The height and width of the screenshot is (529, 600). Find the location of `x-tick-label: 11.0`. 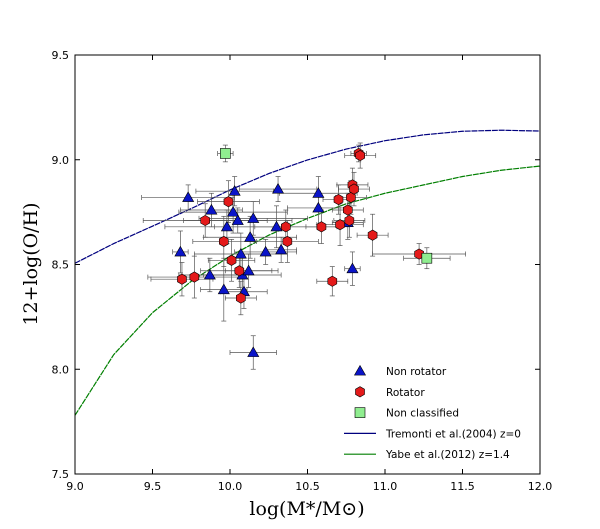

x-tick-label: 11.0 is located at coordinates (385, 486).